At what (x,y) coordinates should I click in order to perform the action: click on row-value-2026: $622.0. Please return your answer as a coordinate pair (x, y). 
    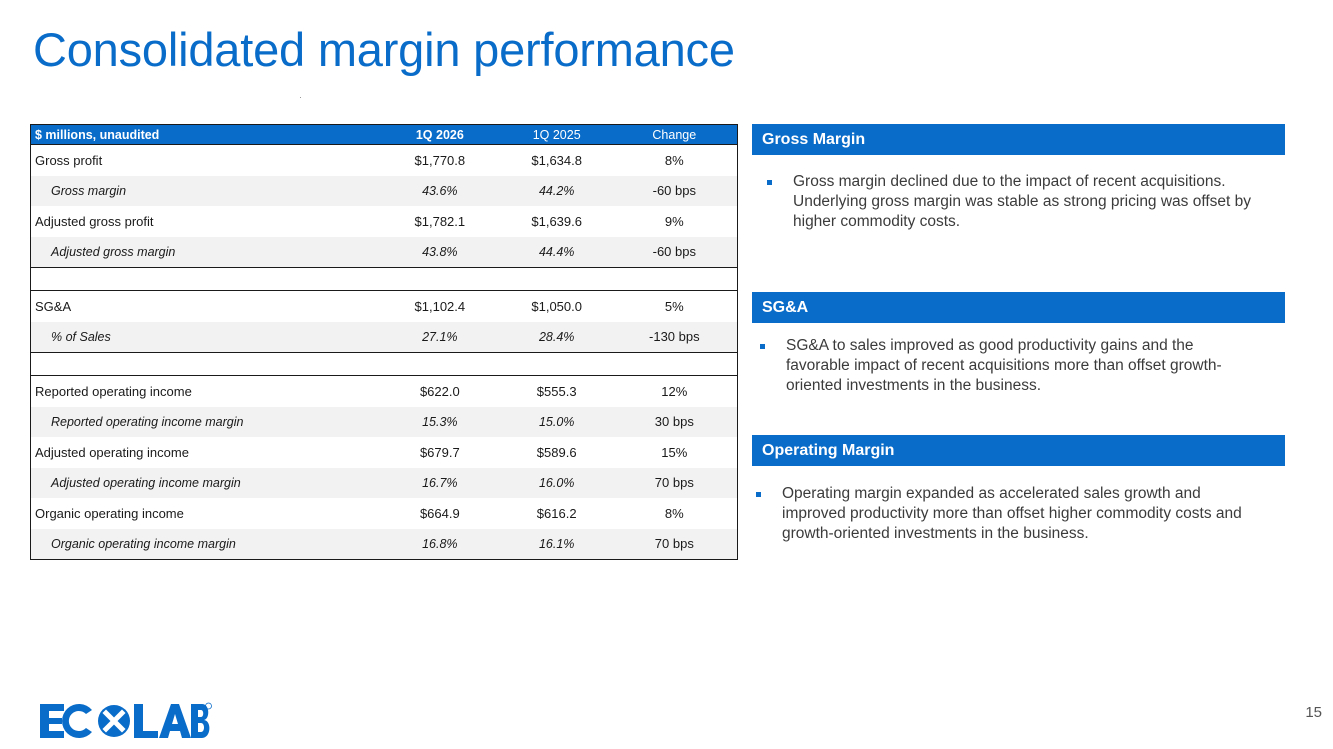
    Looking at the image, I should click on (439, 391).